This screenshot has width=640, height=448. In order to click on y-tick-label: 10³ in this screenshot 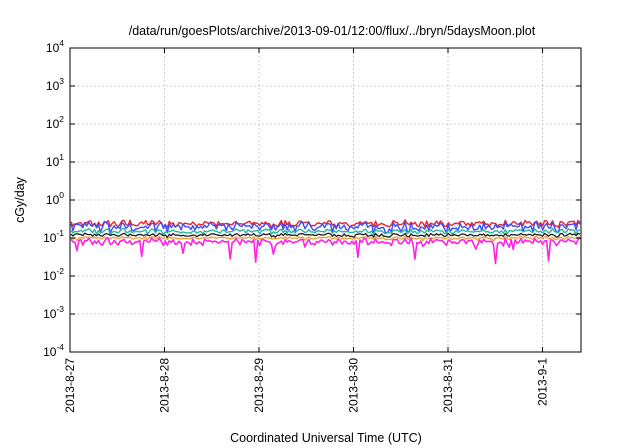, I will do `click(55, 84)`.